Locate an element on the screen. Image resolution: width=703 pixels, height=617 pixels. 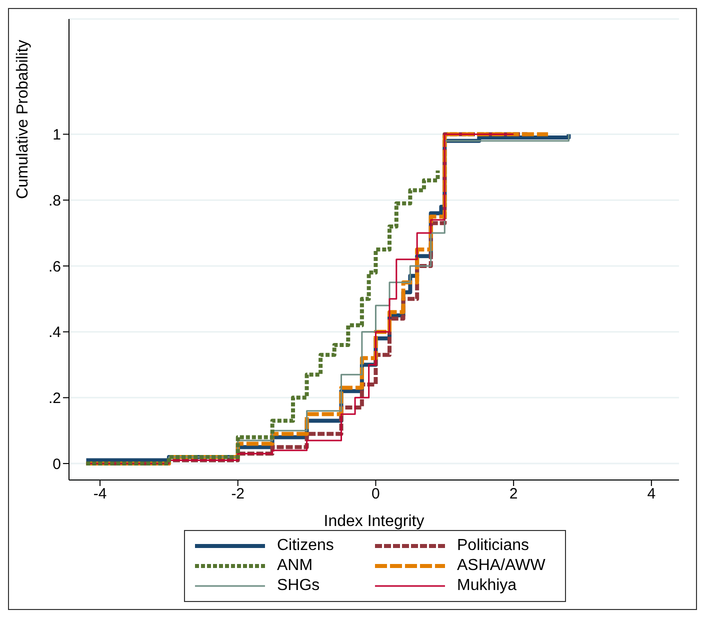
y-tick-label: .2 is located at coordinates (54, 399).